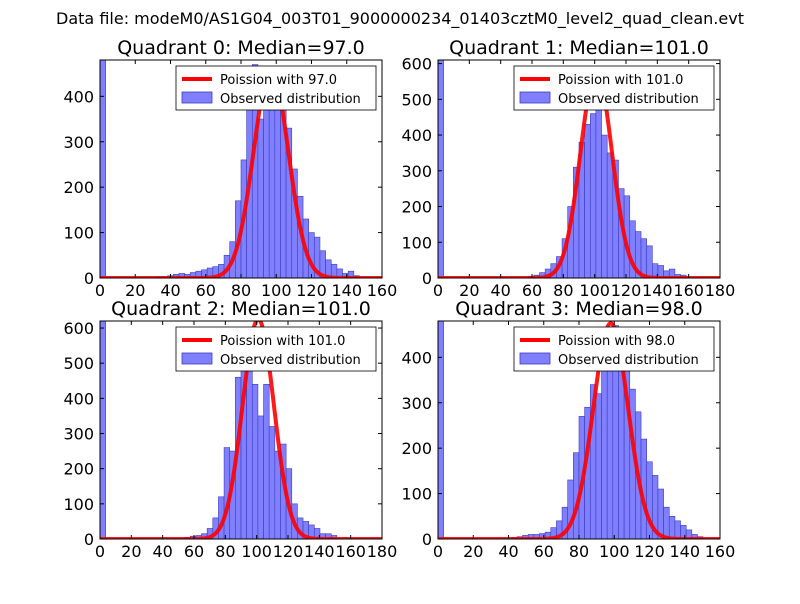 The image size is (800, 604). I want to click on chart-title: Quadrant 0: Median=97.0, so click(241, 48).